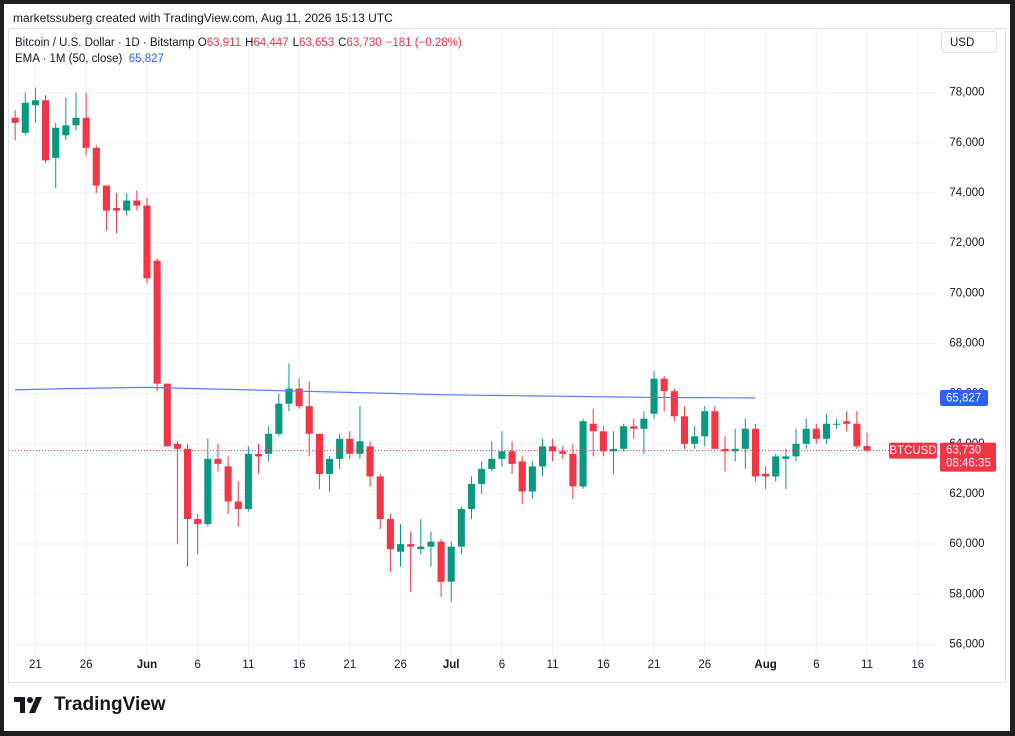 This screenshot has width=1015, height=736. What do you see at coordinates (969, 42) in the screenshot?
I see `currency-button: USD` at bounding box center [969, 42].